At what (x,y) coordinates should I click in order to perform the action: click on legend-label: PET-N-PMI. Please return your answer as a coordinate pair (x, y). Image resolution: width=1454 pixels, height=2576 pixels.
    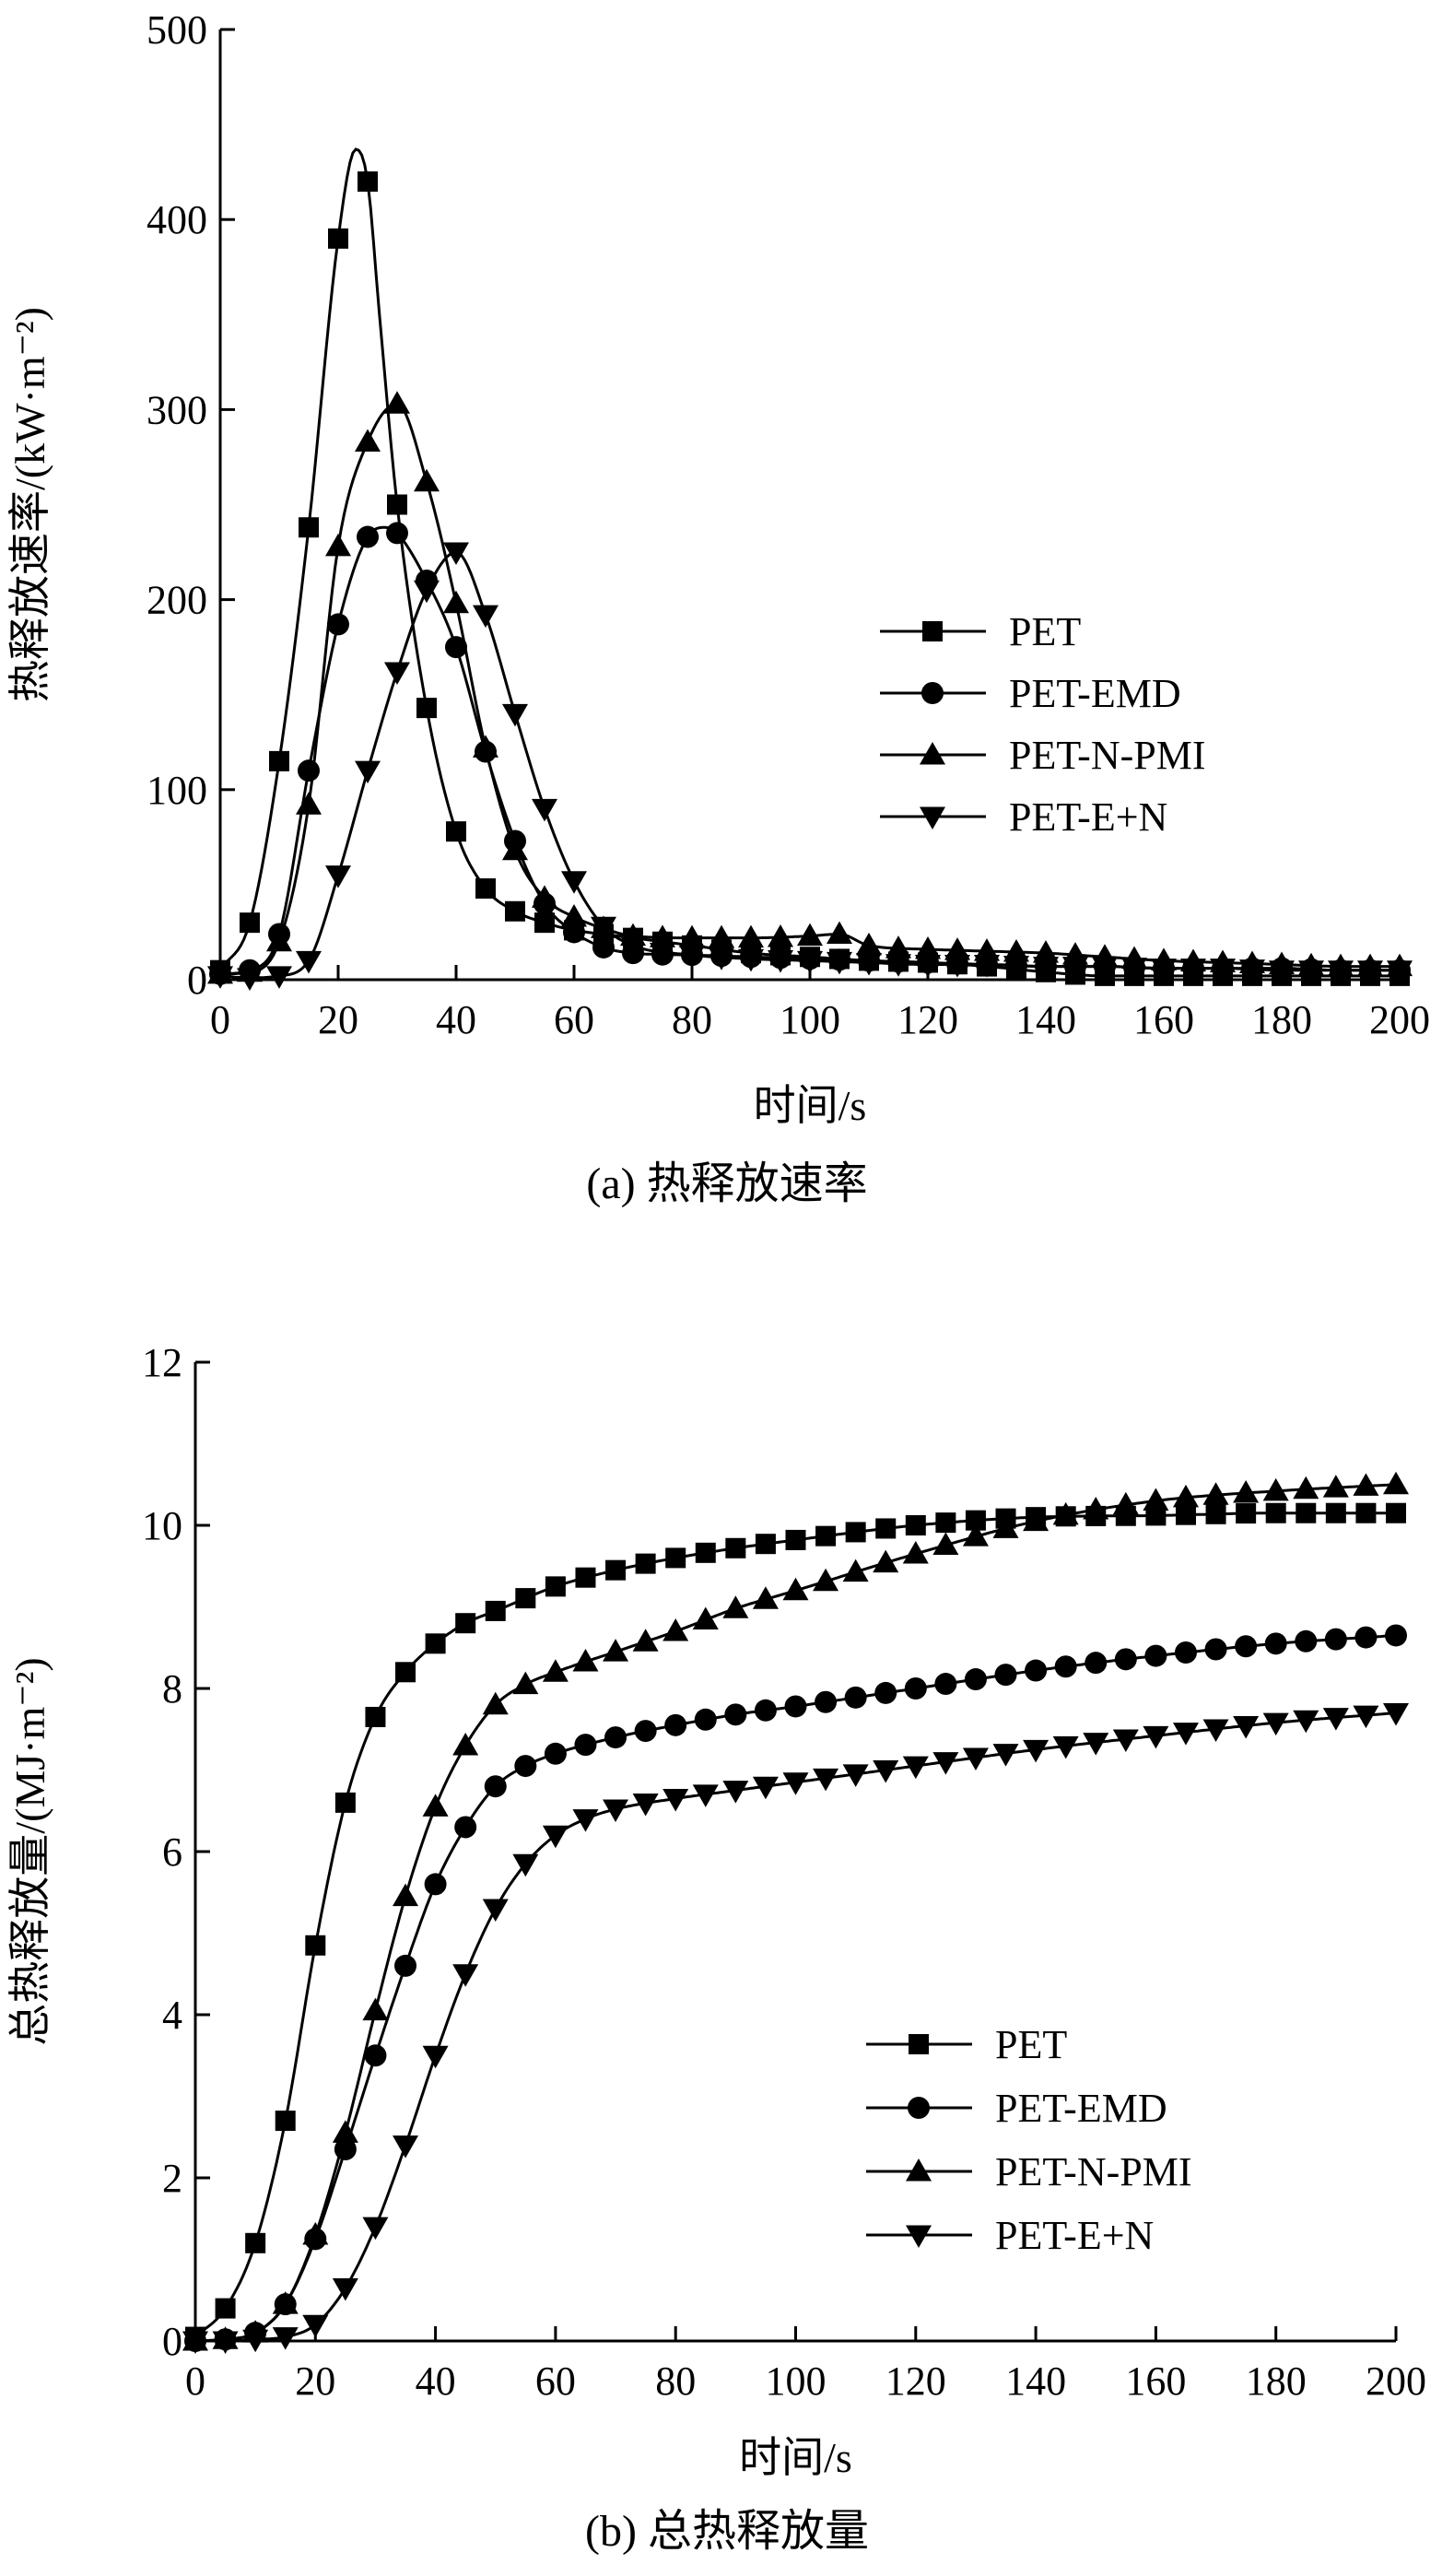
    Looking at the image, I should click on (1107, 755).